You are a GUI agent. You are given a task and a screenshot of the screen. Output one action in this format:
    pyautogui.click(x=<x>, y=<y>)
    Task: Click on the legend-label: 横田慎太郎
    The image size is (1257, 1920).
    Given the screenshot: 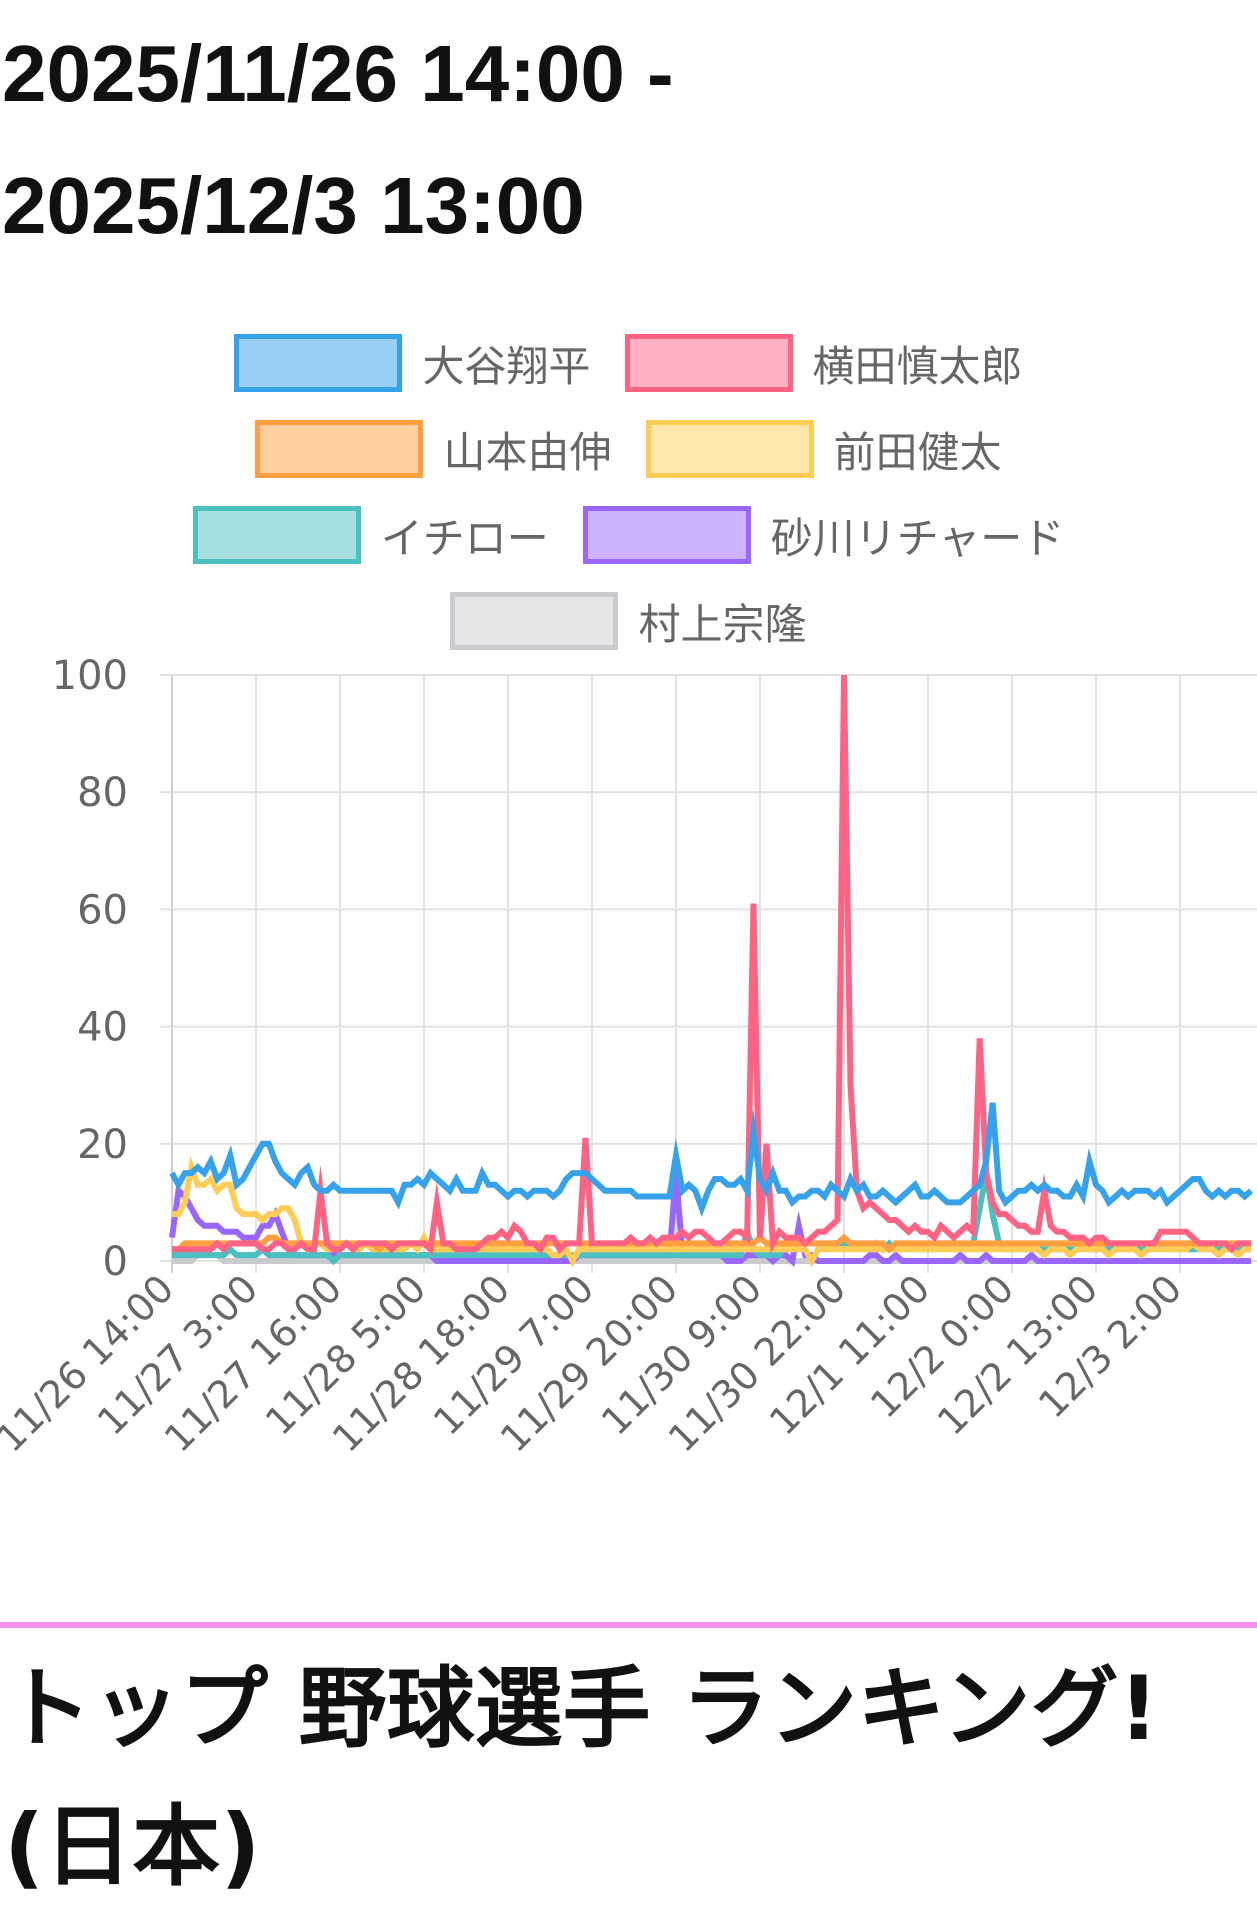 What is the action you would take?
    pyautogui.click(x=917, y=366)
    